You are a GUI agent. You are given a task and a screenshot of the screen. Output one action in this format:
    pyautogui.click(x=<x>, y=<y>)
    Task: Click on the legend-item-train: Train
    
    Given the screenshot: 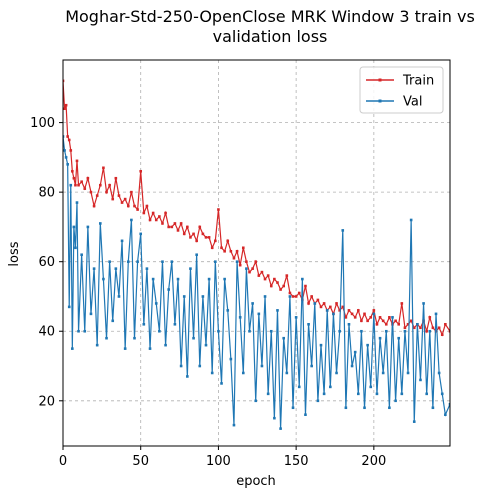 What is the action you would take?
    pyautogui.click(x=400, y=81)
    